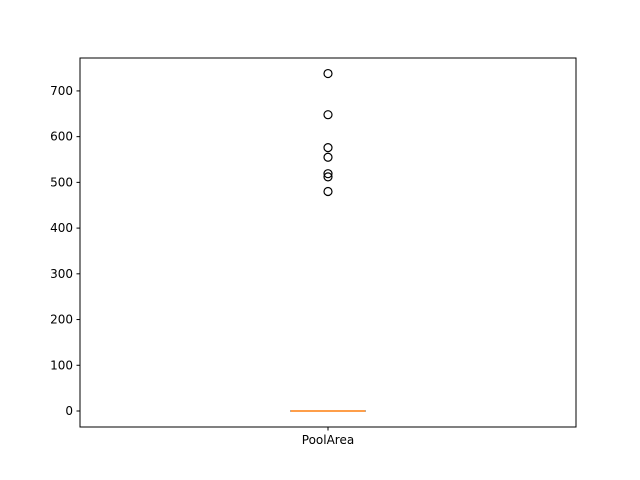 This screenshot has width=640, height=480. What do you see at coordinates (61, 320) in the screenshot?
I see `y-tick-label: 200` at bounding box center [61, 320].